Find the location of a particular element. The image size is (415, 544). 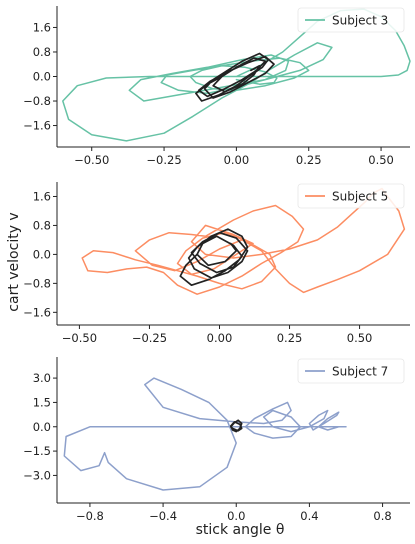

x-axis-label: stick angle θ is located at coordinates (240, 530).